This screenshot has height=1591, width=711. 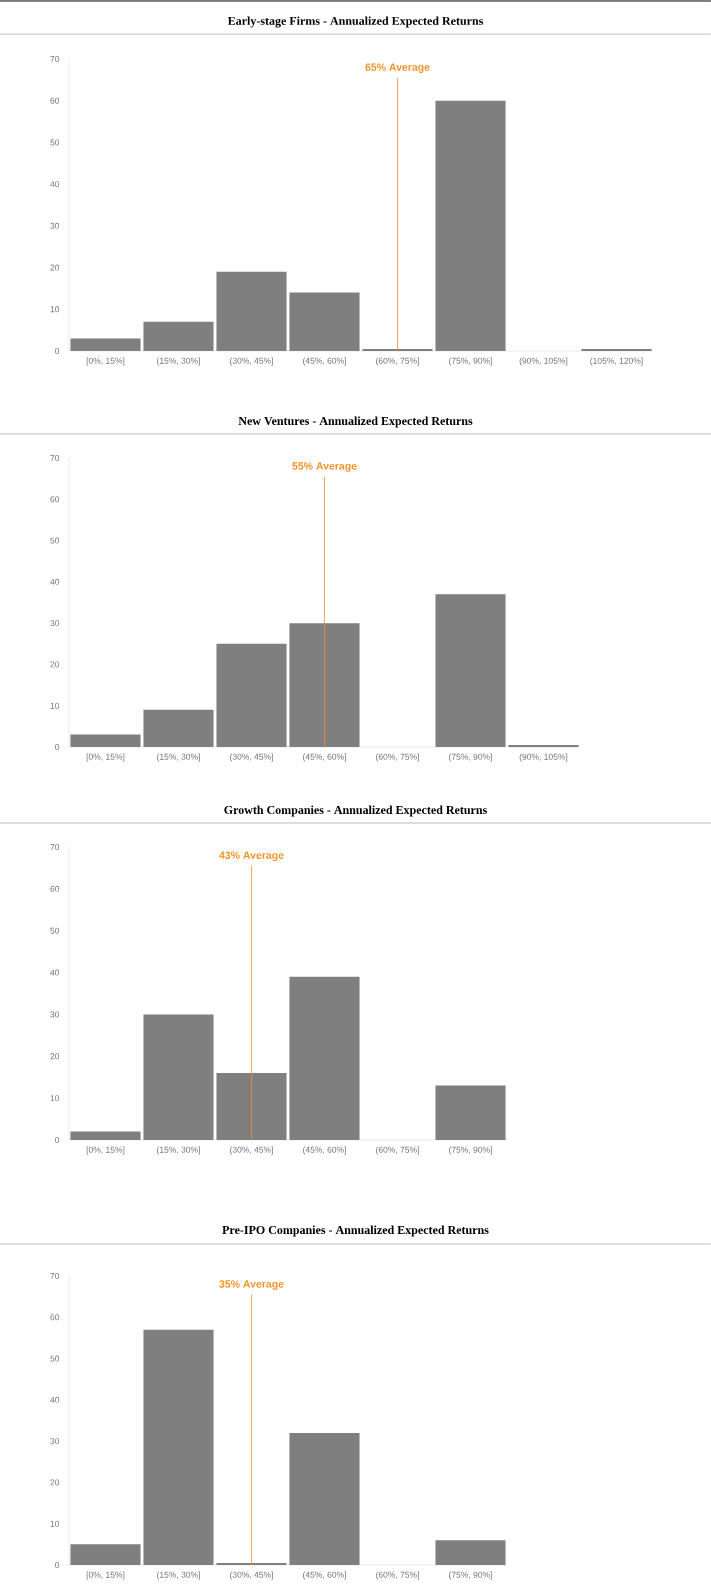 I want to click on chart-title: Growth Companies - Annualized Expected Returns, so click(x=355, y=811).